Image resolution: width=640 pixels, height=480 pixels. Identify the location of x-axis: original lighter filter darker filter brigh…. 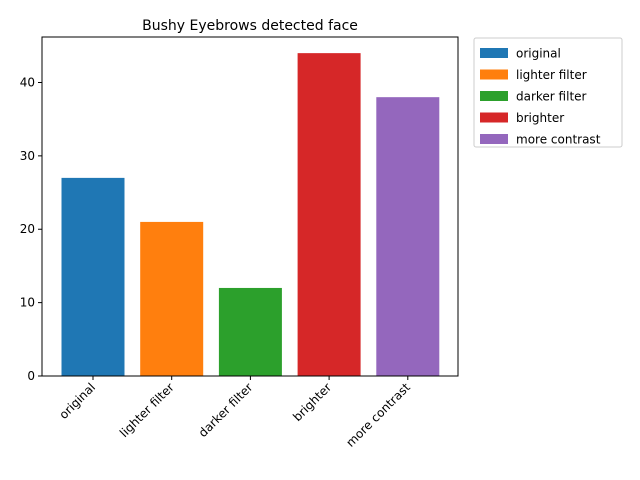
(235, 413).